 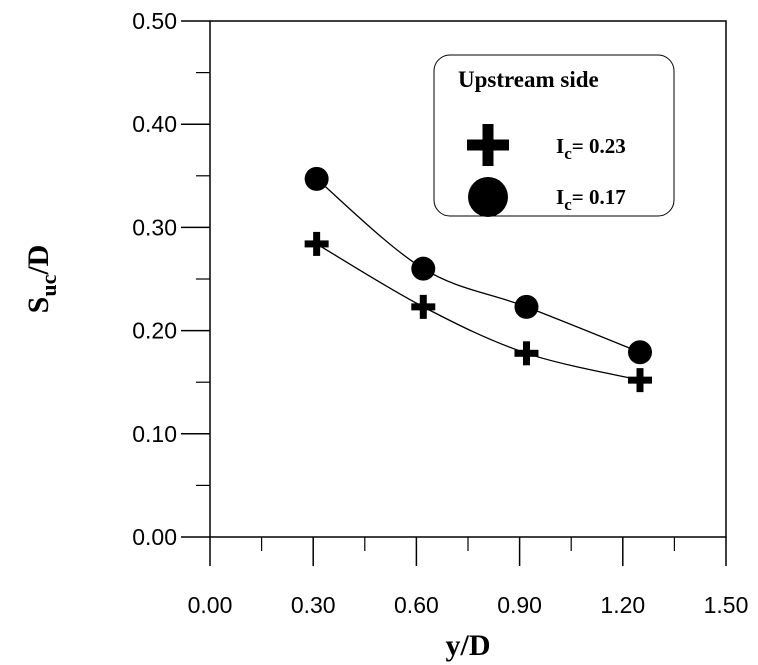 What do you see at coordinates (560, 146) in the screenshot?
I see `legend-label-series-1-main: I` at bounding box center [560, 146].